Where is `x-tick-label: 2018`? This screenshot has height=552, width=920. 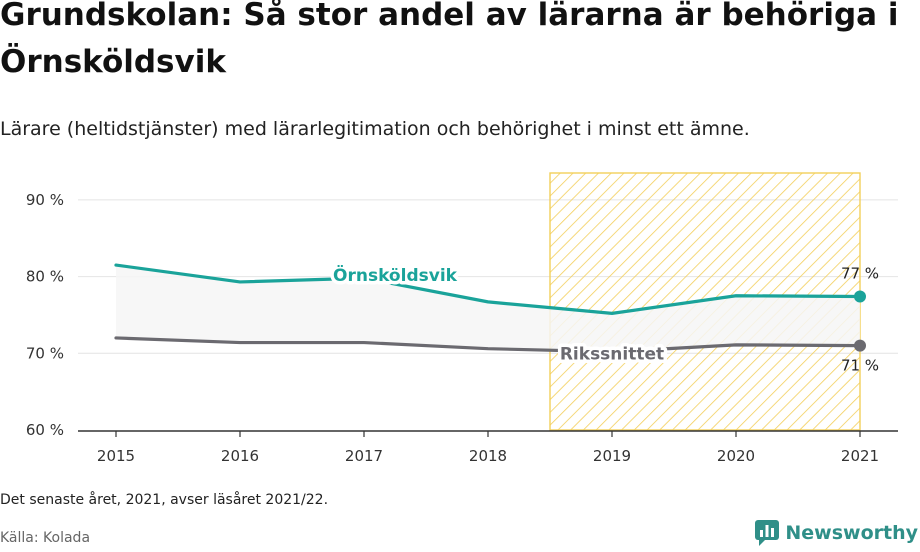
x-tick-label: 2018 is located at coordinates (488, 456).